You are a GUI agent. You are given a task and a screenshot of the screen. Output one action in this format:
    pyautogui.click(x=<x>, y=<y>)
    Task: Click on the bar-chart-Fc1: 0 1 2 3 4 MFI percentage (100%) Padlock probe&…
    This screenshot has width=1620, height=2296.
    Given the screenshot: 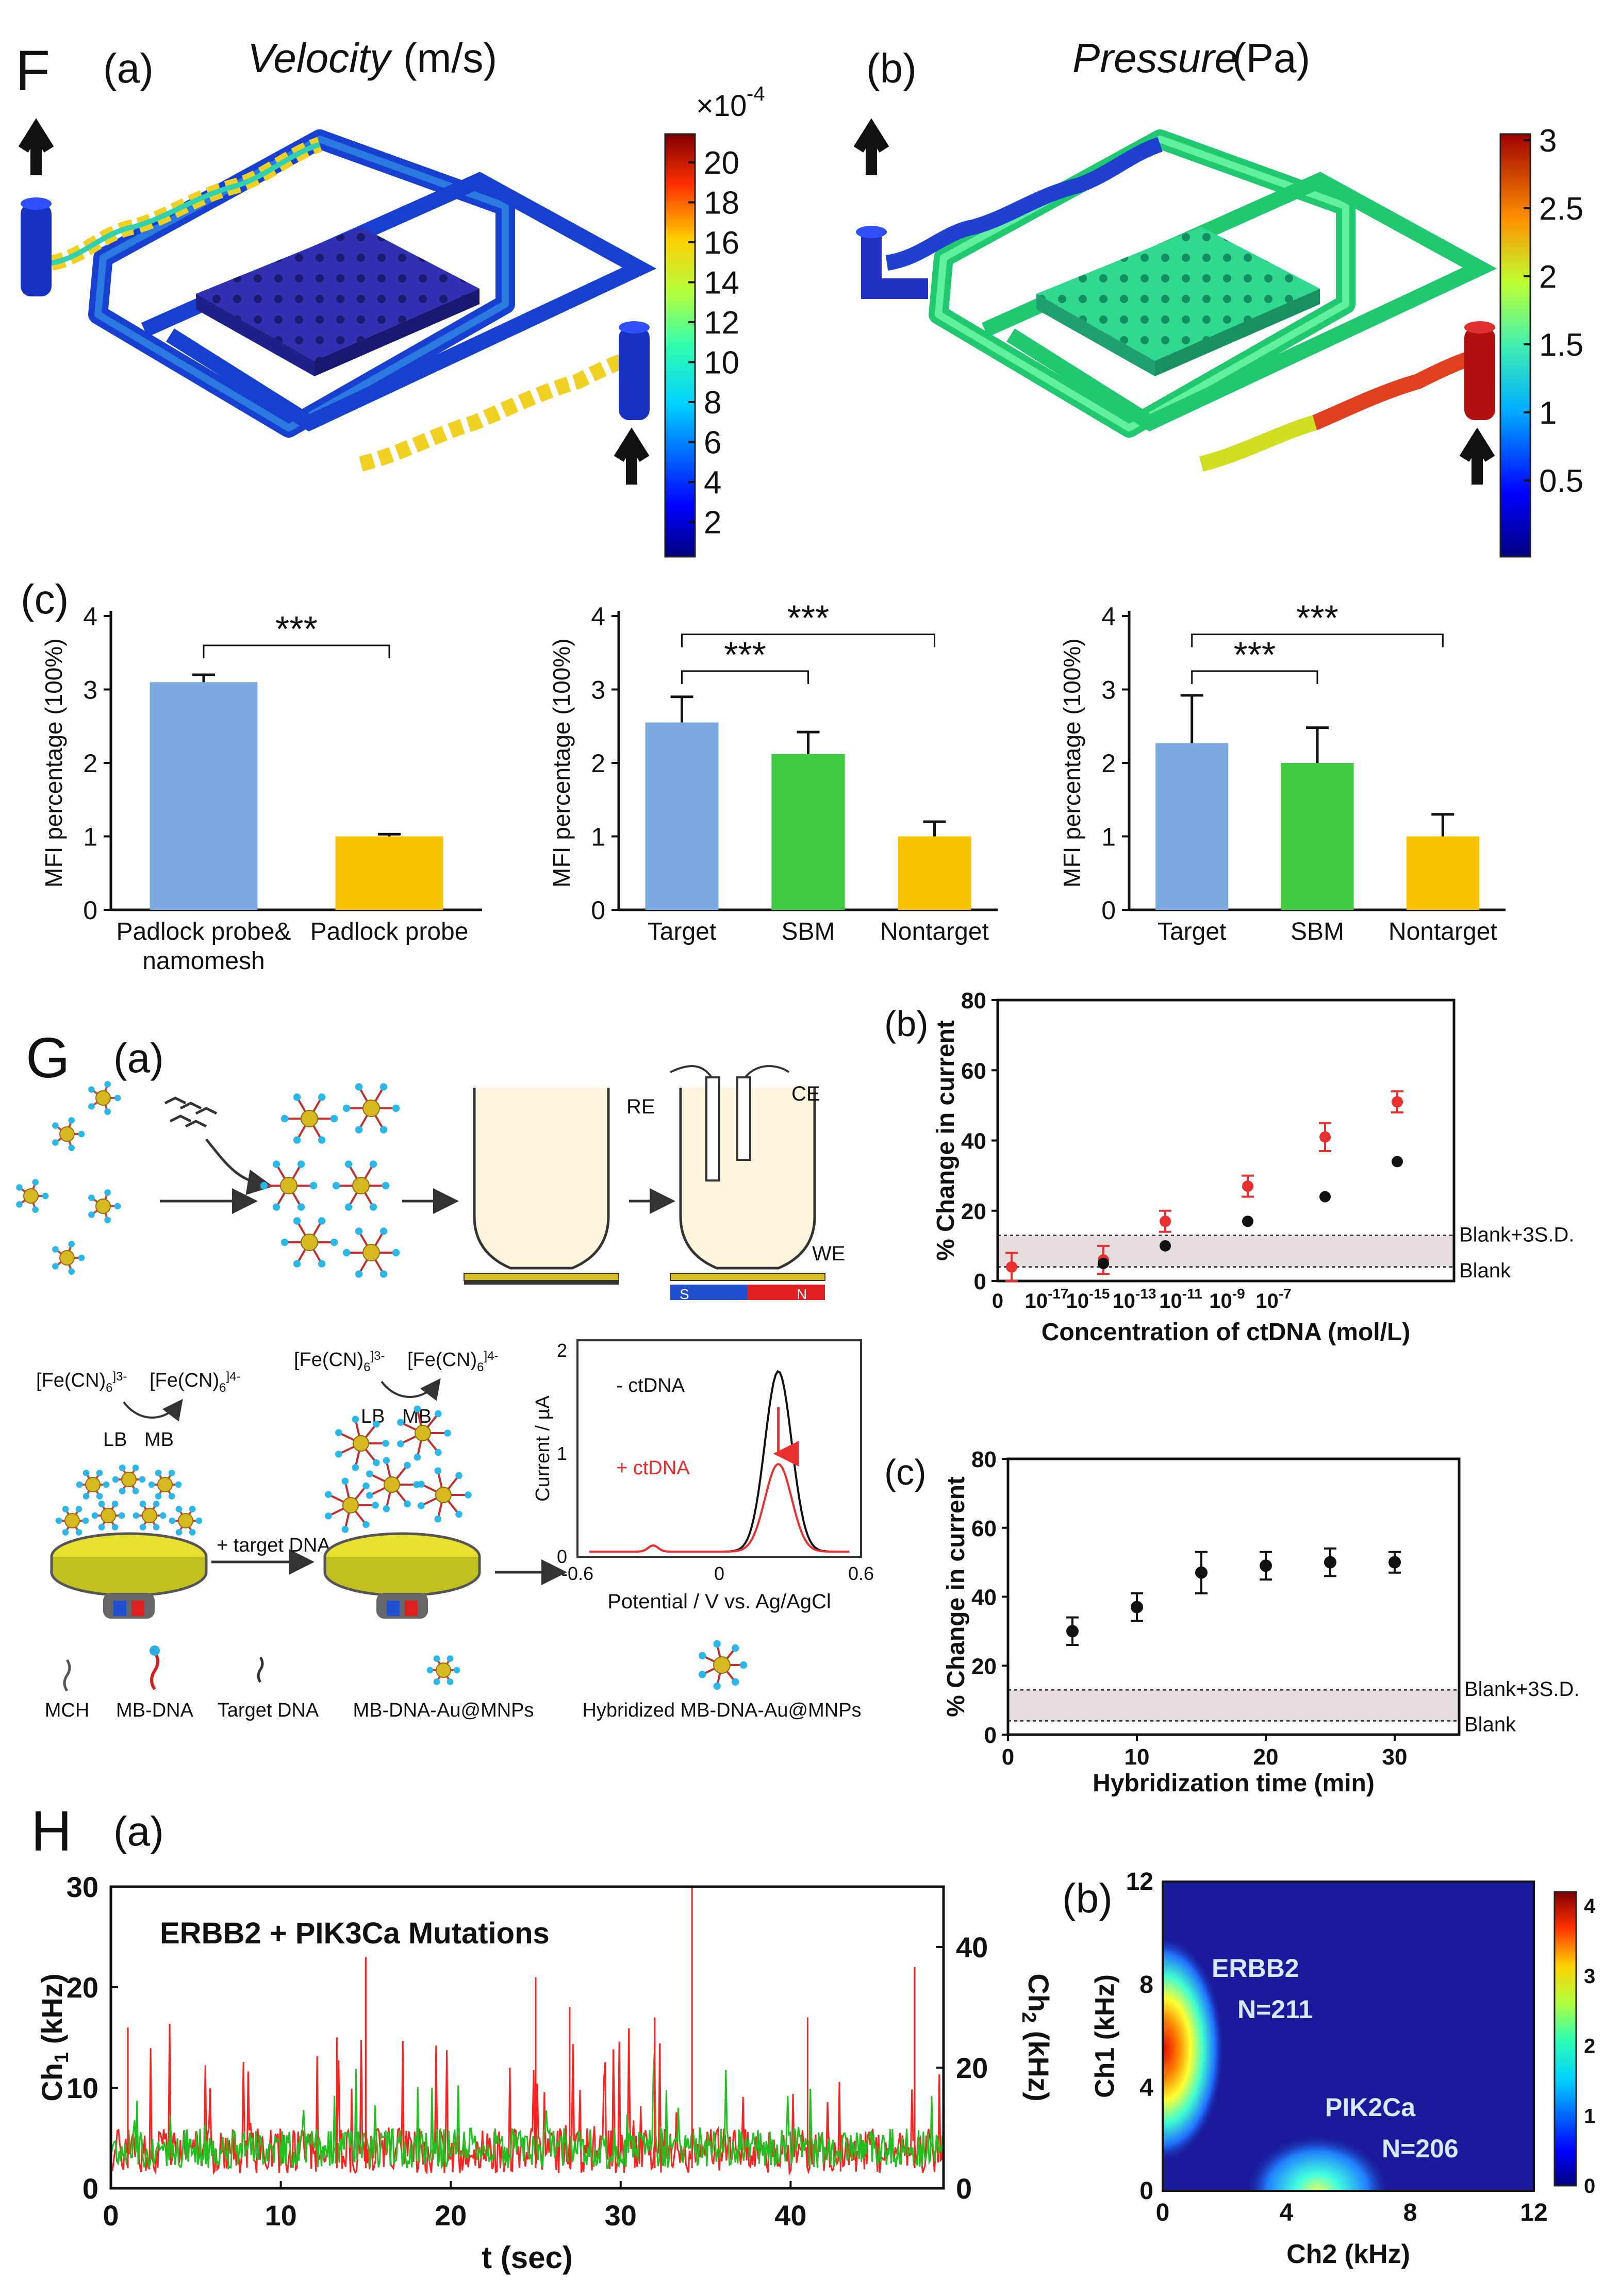 What is the action you would take?
    pyautogui.click(x=261, y=788)
    